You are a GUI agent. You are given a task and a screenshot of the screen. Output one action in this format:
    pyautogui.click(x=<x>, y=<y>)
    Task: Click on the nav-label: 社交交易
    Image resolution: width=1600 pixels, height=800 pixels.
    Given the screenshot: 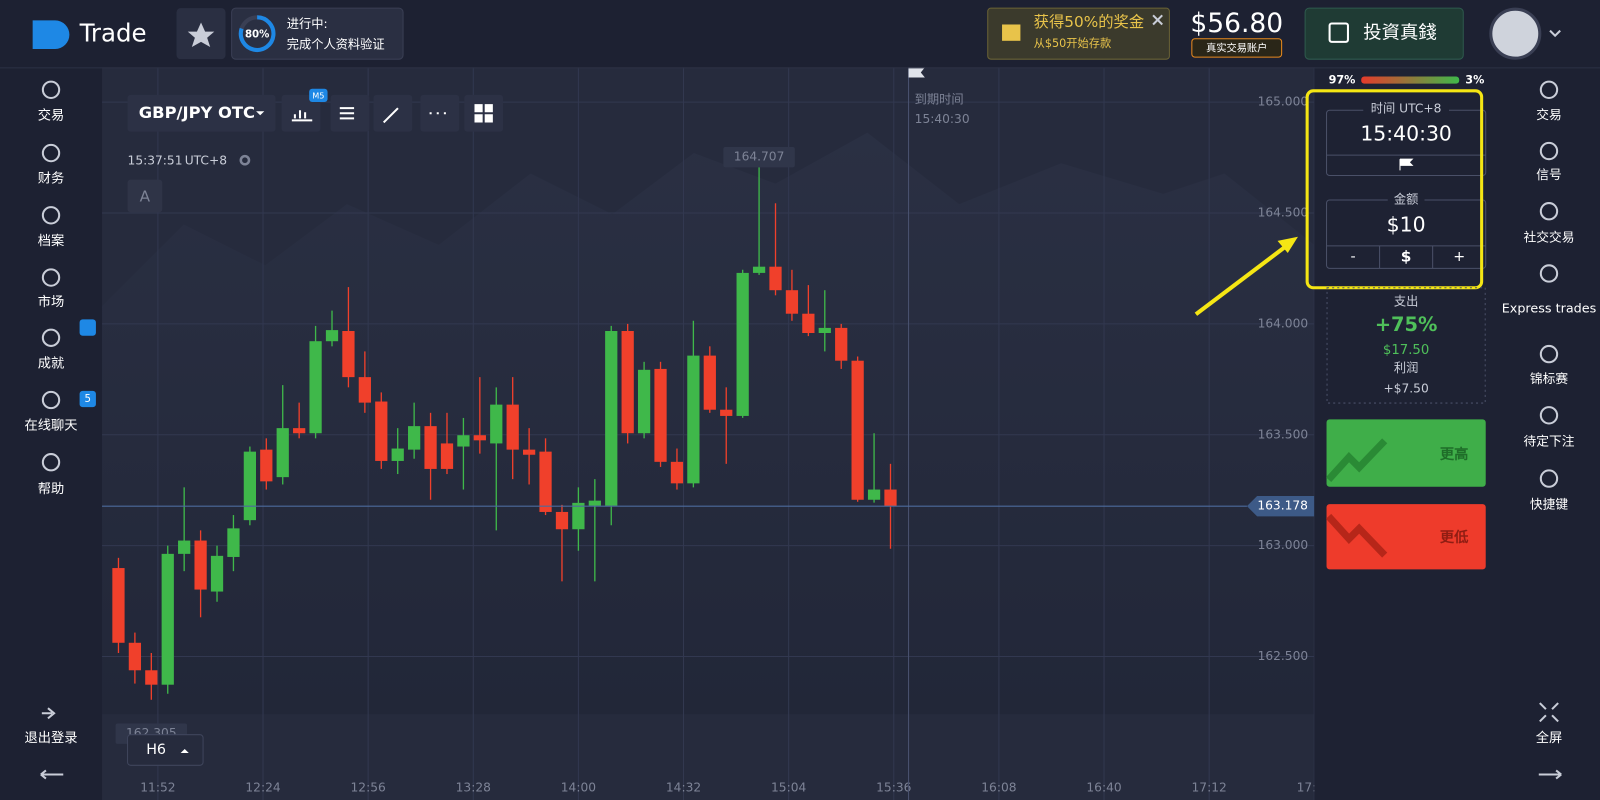 What is the action you would take?
    pyautogui.click(x=1548, y=237)
    